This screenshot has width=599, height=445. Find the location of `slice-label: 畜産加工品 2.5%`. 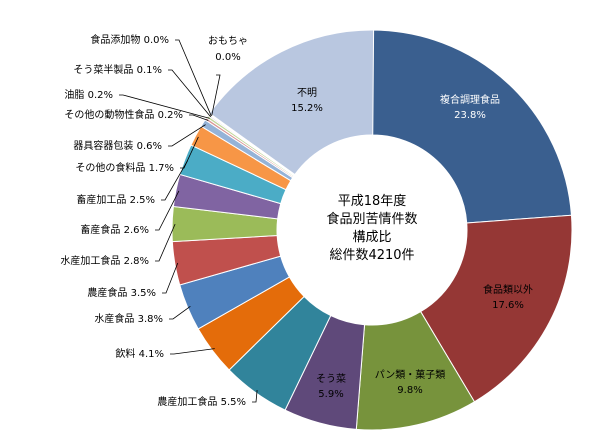

slice-label: 畜産加工品 2.5% is located at coordinates (115, 199).